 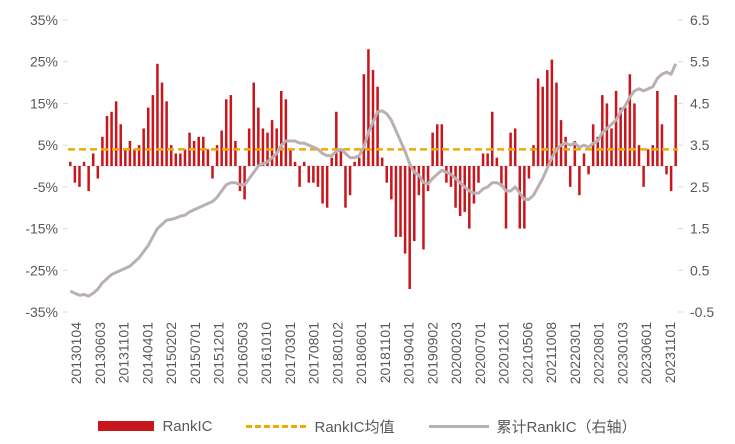 I want to click on x-tick-label: 20190902, so click(x=432, y=353).